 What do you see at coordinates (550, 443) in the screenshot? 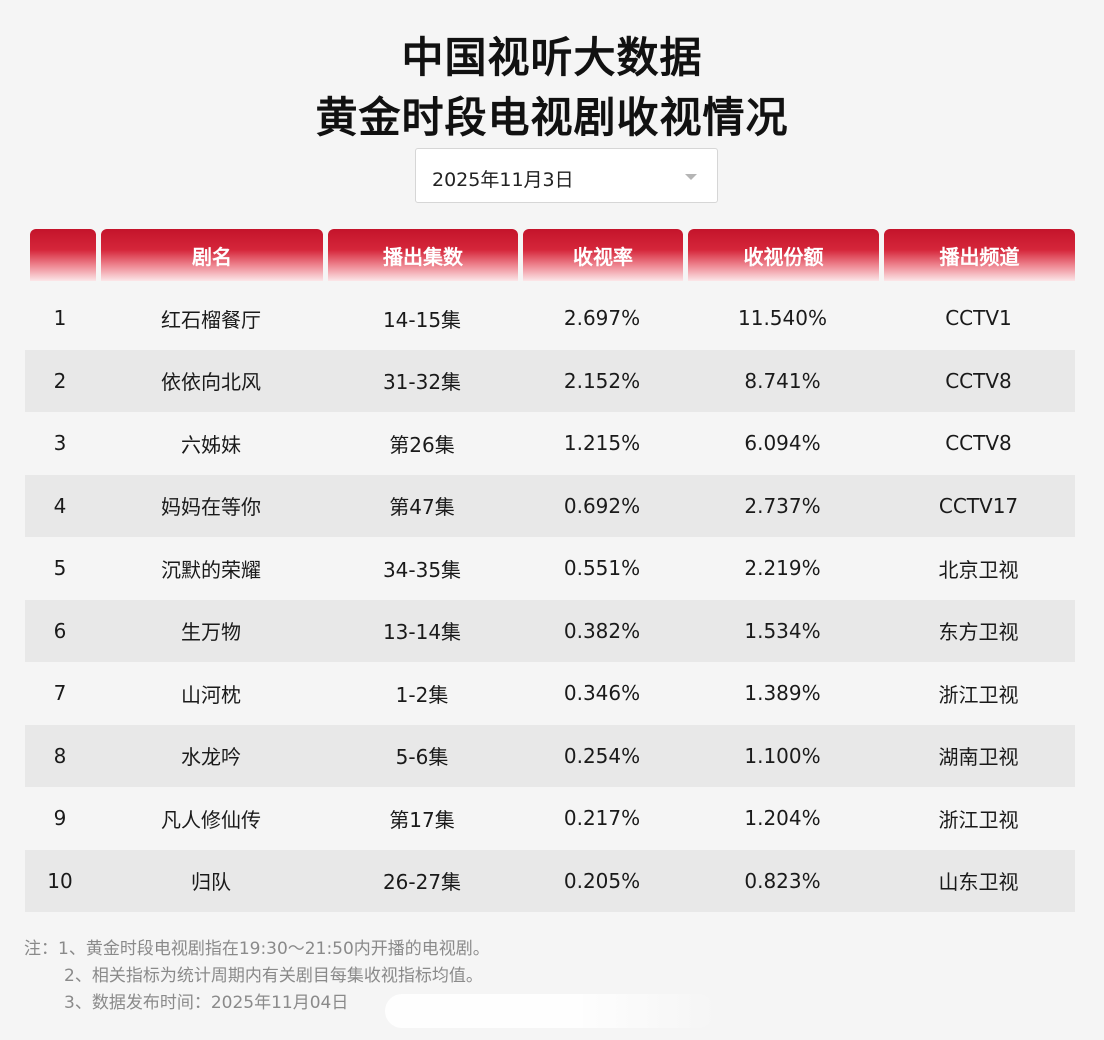
I see `table-row: 3 六姊妹 第26集 1.215% 6.094% CCTV8` at bounding box center [550, 443].